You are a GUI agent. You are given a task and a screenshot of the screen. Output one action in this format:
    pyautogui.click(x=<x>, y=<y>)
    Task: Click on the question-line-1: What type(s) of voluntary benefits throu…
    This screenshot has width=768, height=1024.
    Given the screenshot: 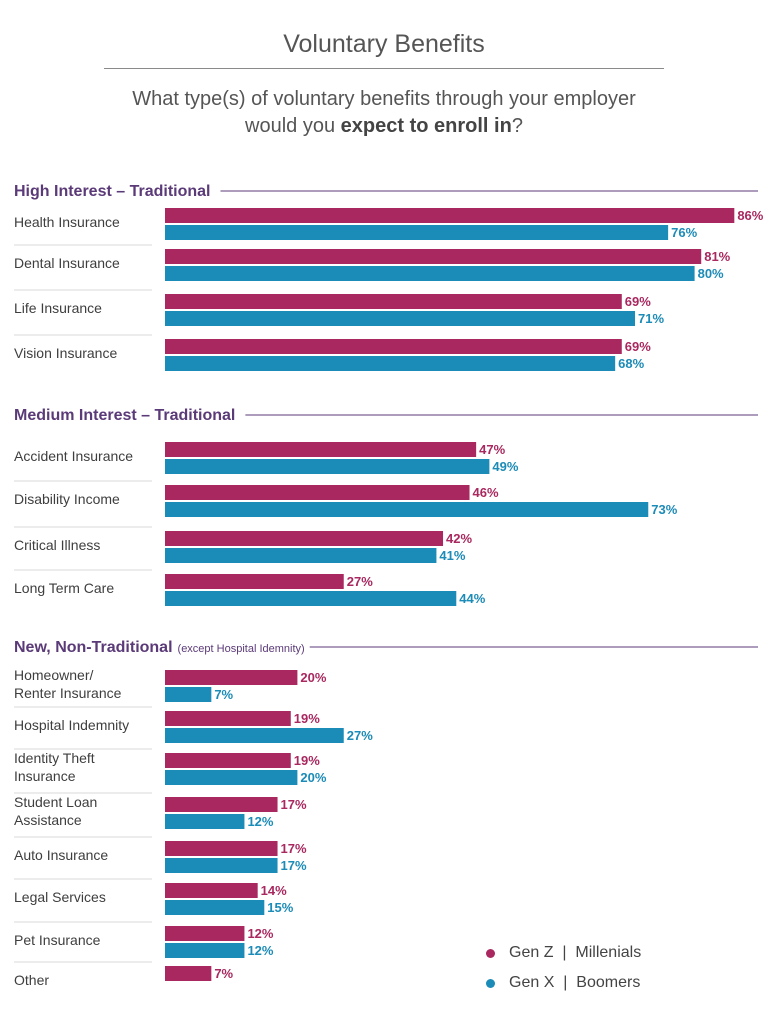 What is the action you would take?
    pyautogui.click(x=384, y=99)
    